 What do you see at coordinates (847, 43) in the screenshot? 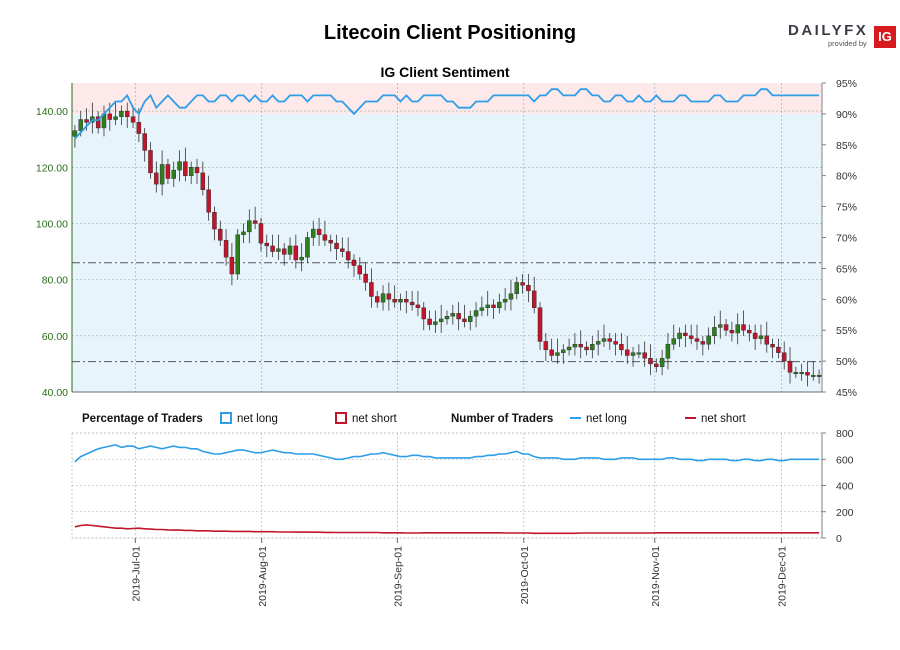
I see `logo-provided-by: provided by` at bounding box center [847, 43].